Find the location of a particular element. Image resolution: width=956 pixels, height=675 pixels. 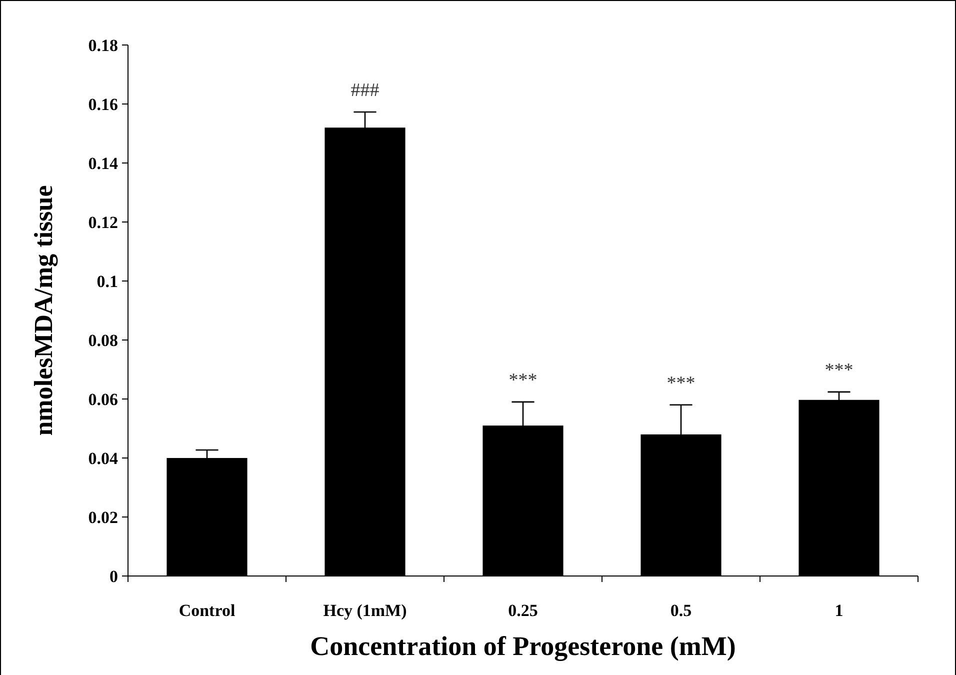

y-tick-label: 0.08 is located at coordinates (103, 340).